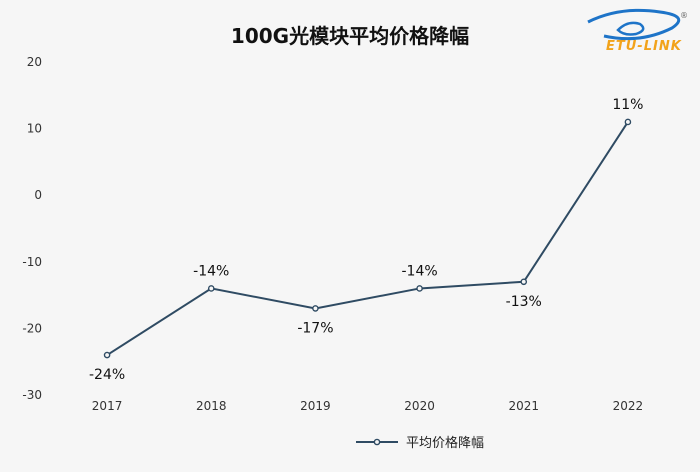 The height and width of the screenshot is (472, 700). What do you see at coordinates (684, 15) in the screenshot?
I see `registered-mark: ®` at bounding box center [684, 15].